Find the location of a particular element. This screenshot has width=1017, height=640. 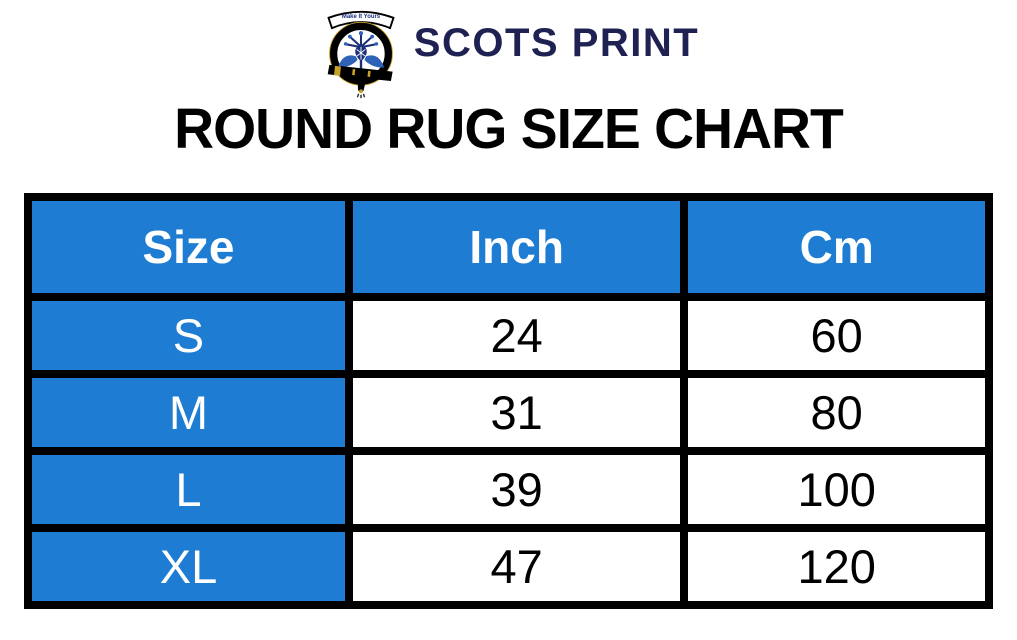

cell-cm: 120 is located at coordinates (836, 567).